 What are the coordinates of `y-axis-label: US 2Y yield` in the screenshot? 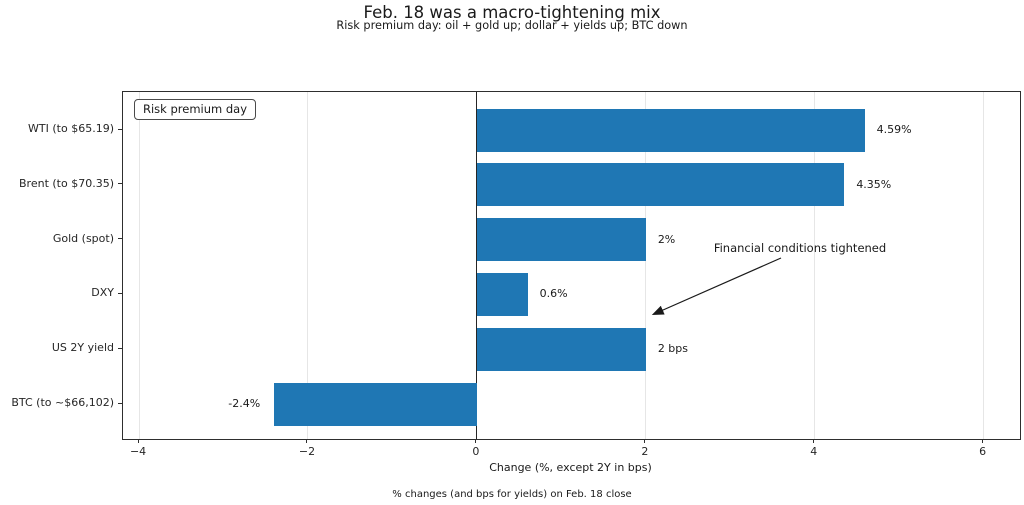 It's located at (82, 348).